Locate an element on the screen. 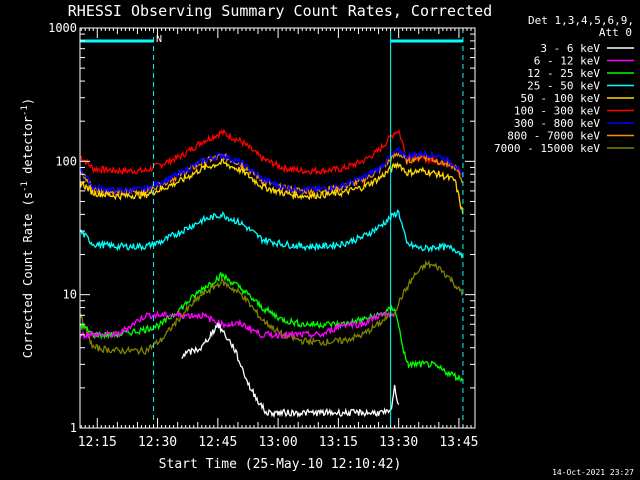 The height and width of the screenshot is (480, 640). y-tick-label: 1000 is located at coordinates (62, 28).